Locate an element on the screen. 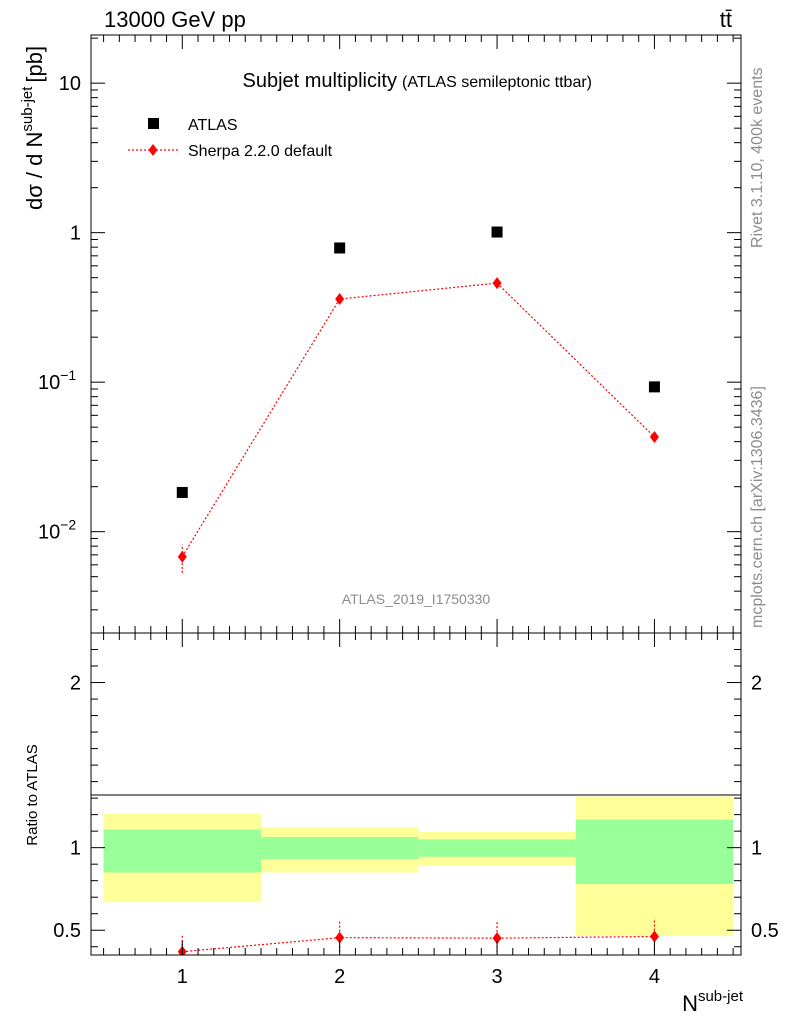 The width and height of the screenshot is (786, 1024). ratio-ytick-label-left: 1 is located at coordinates (75, 849).